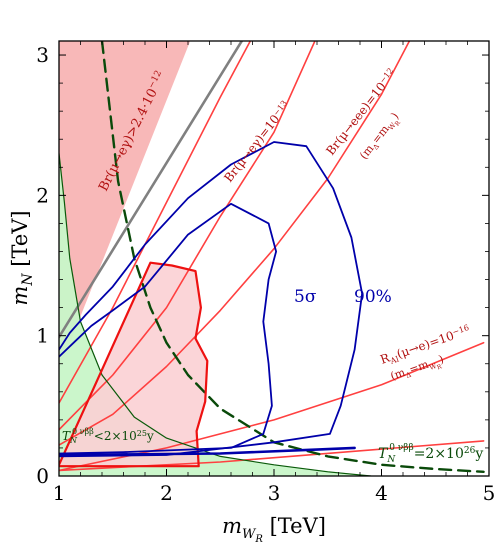  I want to click on x-tick-label: 2, so click(166, 493).